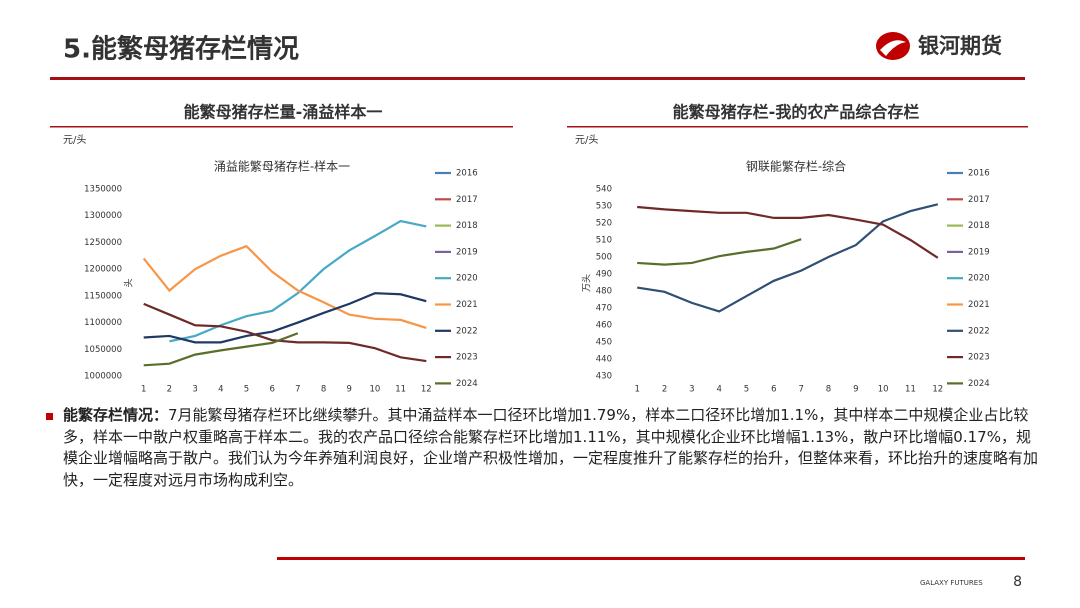 The image size is (1080, 608). What do you see at coordinates (604, 309) in the screenshot?
I see `y-tick-label: 470` at bounding box center [604, 309].